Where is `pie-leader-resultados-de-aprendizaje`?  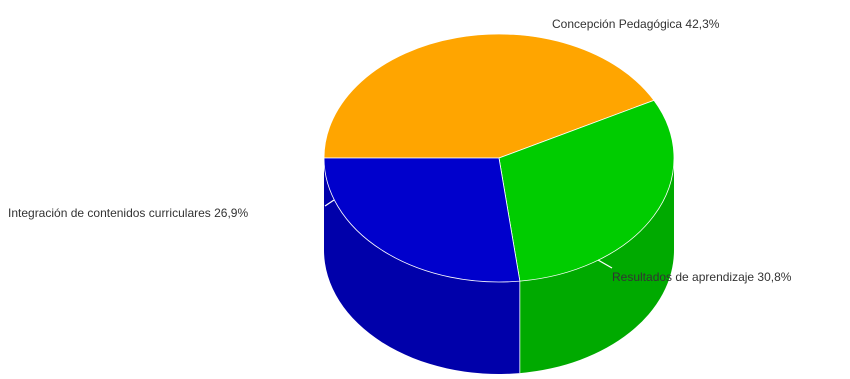 pie-leader-resultados-de-aprendizaje is located at coordinates (605, 264).